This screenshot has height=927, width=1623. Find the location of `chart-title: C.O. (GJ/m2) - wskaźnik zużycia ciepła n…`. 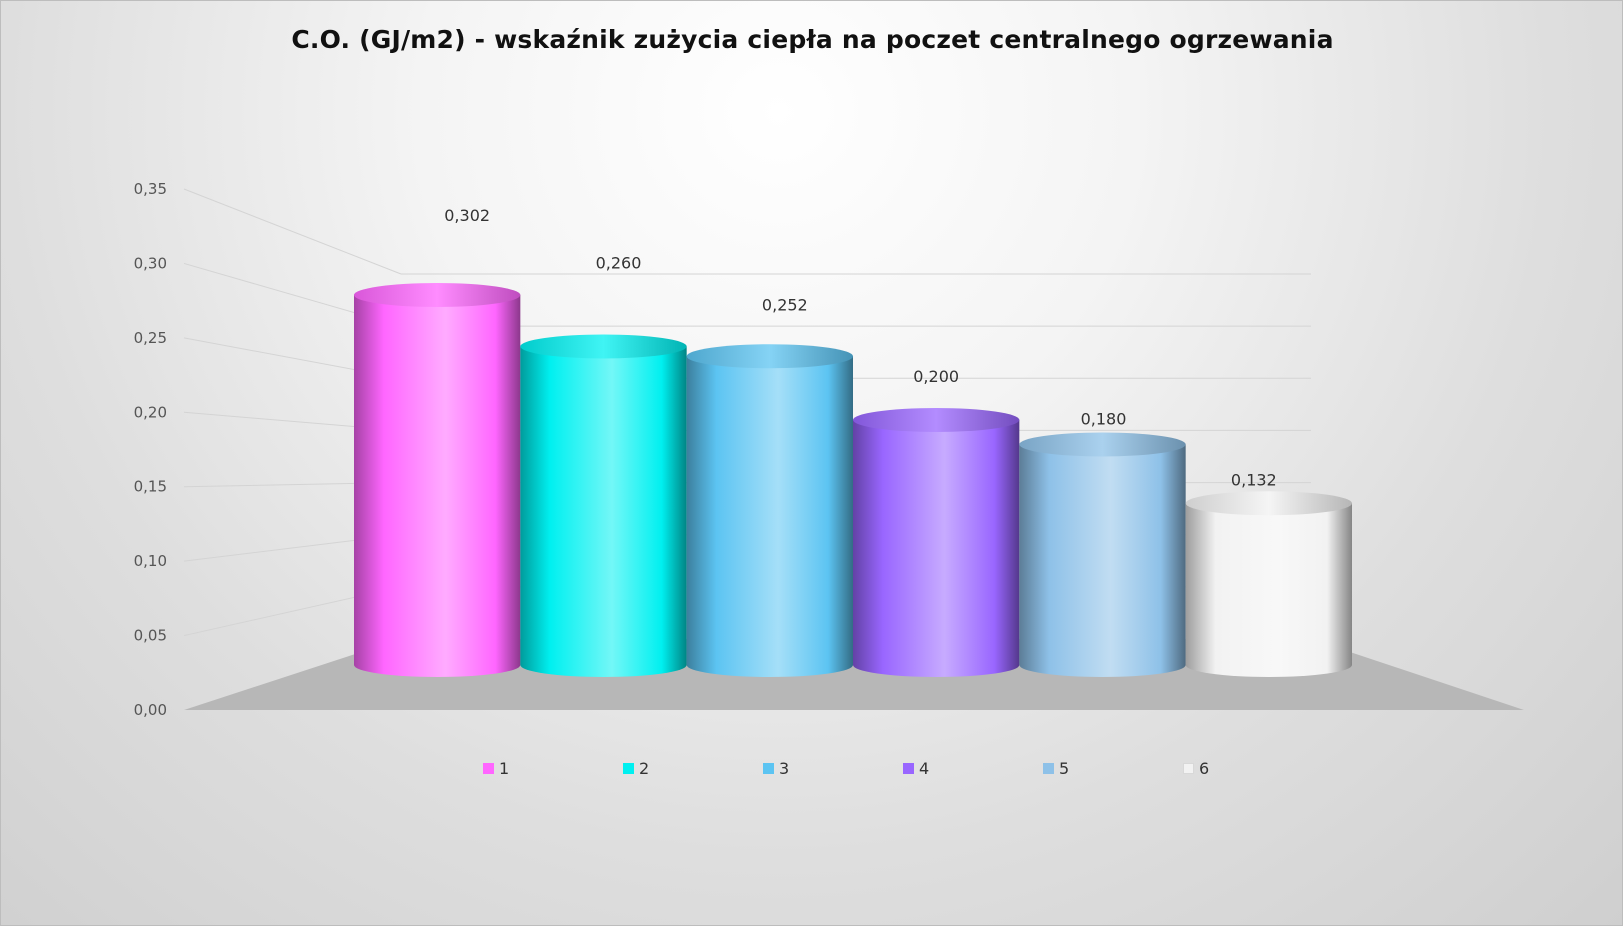

chart-title: C.O. (GJ/m2) - wskaźnik zużycia ciepła n… is located at coordinates (812, 39).